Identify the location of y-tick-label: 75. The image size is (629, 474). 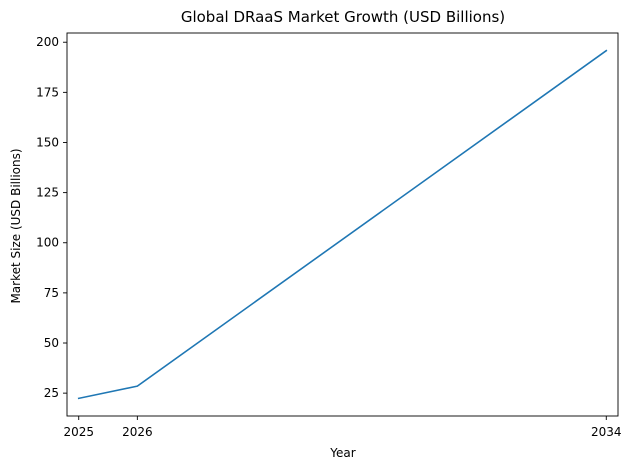
(51, 293).